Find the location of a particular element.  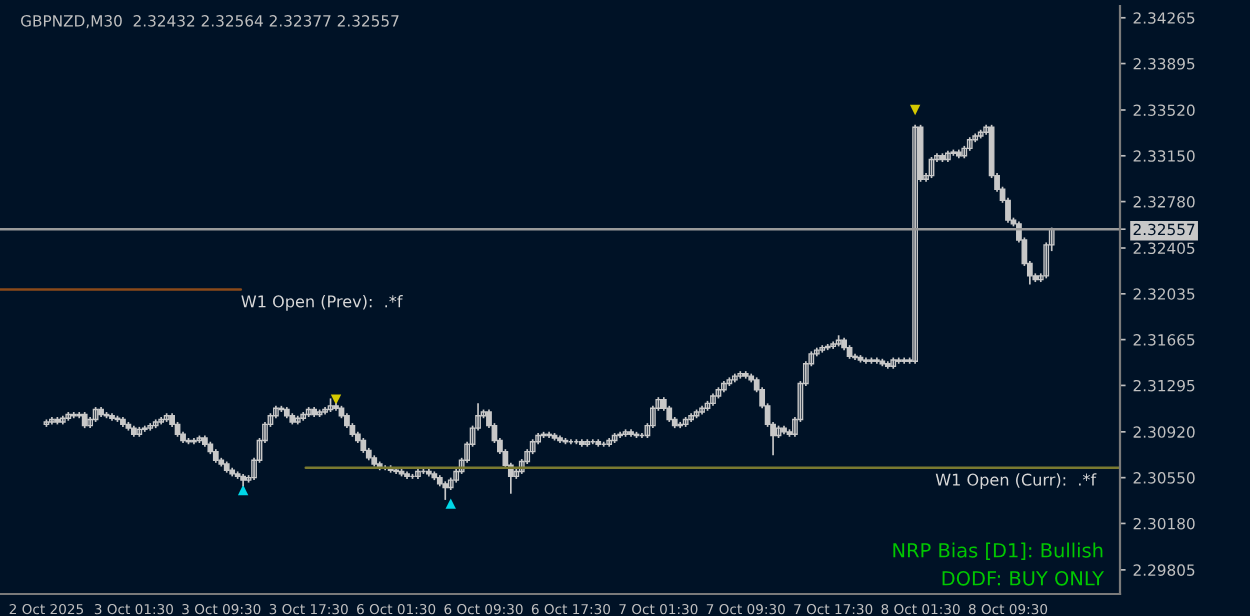

ref-line-label: W1 Open (Prev): .*f is located at coordinates (322, 303).